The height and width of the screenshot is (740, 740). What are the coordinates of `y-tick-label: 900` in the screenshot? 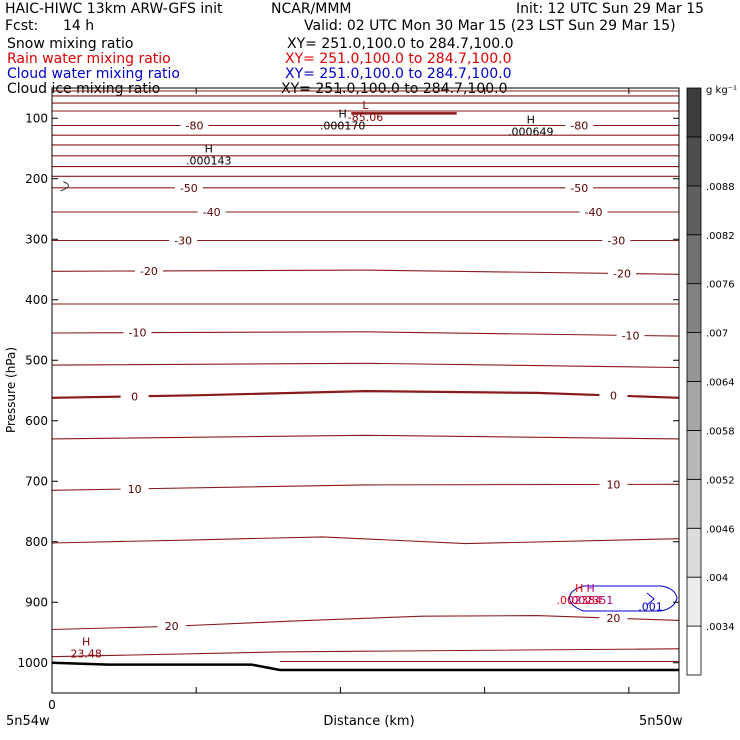 It's located at (36, 602).